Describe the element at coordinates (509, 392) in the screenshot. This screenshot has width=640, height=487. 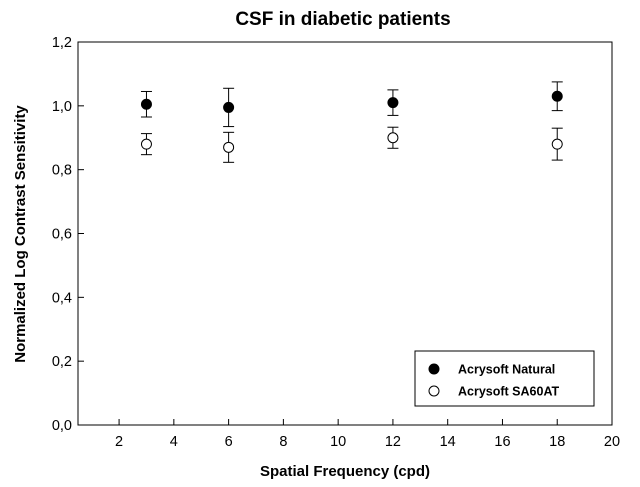
I see `legend-entry: Acrysoft SA60AT` at that location.